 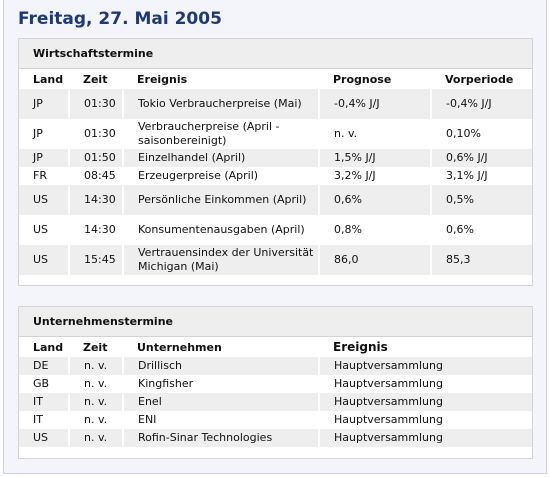 What do you see at coordinates (481, 134) in the screenshot?
I see `cell: 0,10%` at bounding box center [481, 134].